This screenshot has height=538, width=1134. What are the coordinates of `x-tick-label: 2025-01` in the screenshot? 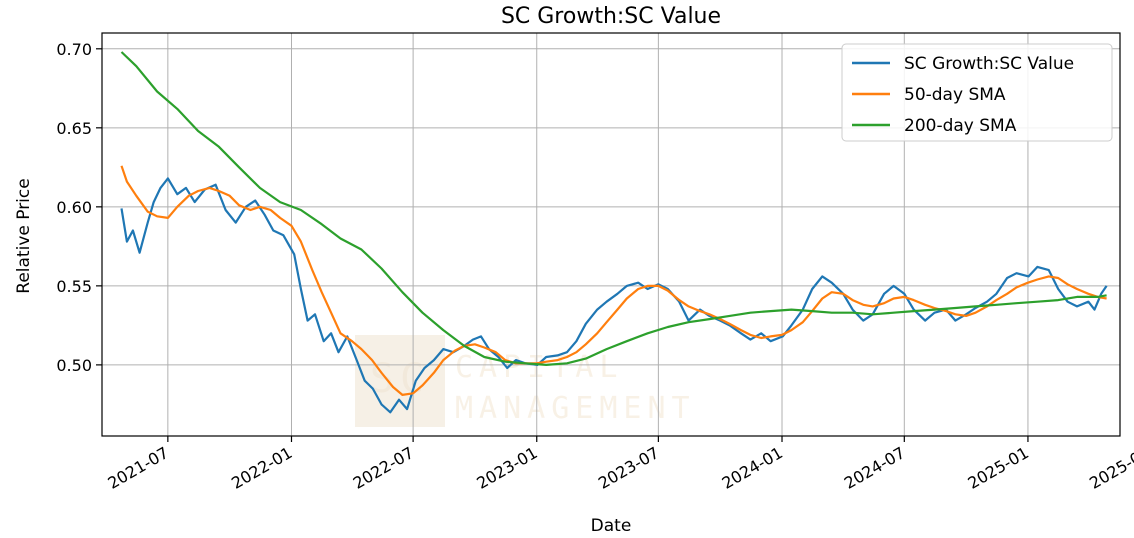 It's located at (998, 468).